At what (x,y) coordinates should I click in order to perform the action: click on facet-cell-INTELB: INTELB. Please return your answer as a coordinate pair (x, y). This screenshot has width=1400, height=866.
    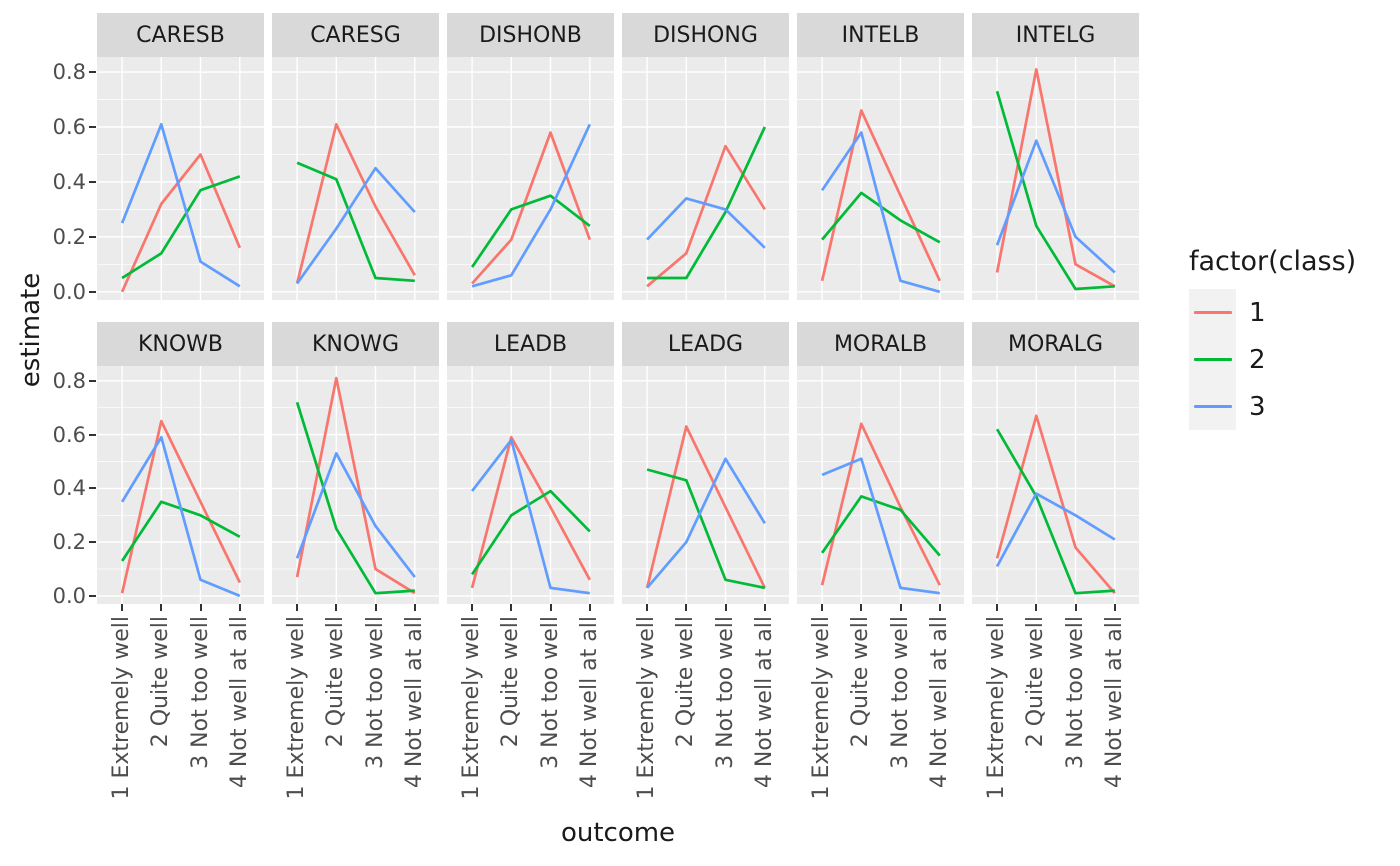
    Looking at the image, I should click on (880, 156).